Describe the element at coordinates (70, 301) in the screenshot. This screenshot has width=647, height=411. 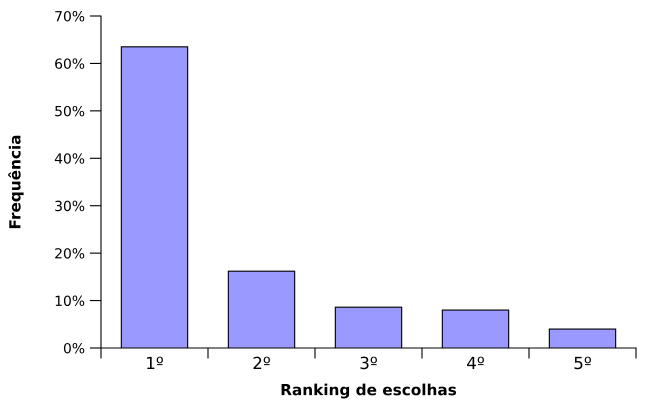
I see `y-tick-label: 10%` at that location.